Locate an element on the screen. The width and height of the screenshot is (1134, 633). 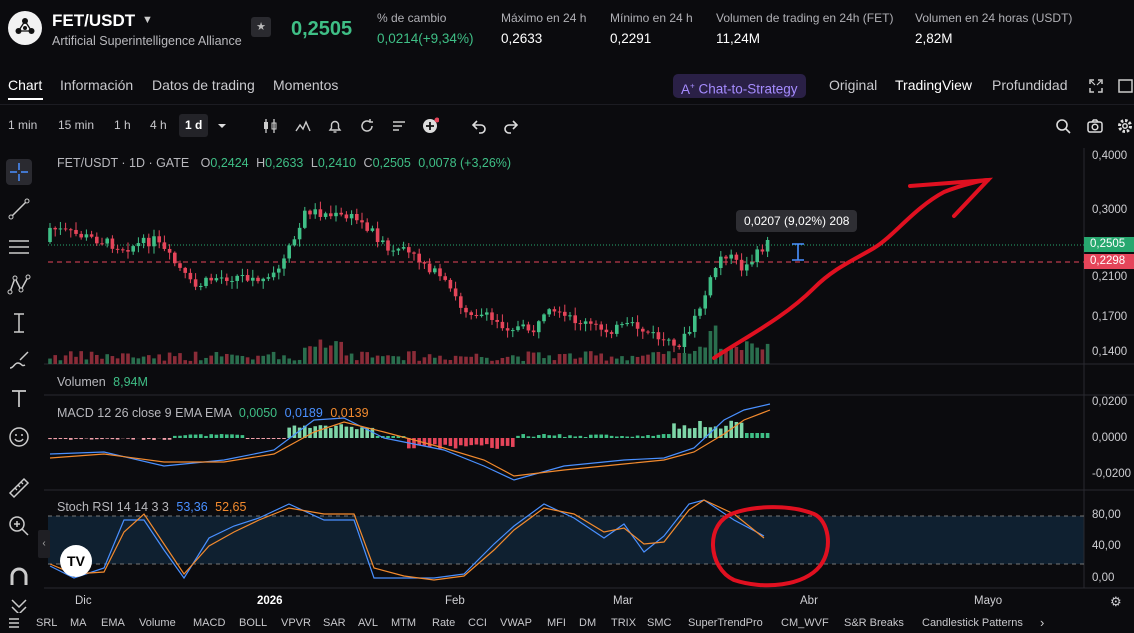
symbol-title: FET/USDT is located at coordinates (94, 20).